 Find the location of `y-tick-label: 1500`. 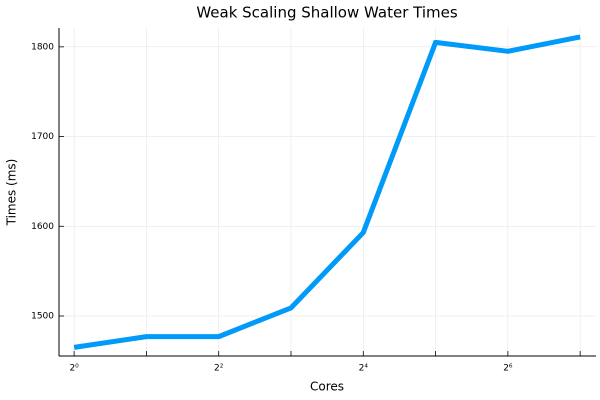

y-tick-label: 1500 is located at coordinates (42, 316).